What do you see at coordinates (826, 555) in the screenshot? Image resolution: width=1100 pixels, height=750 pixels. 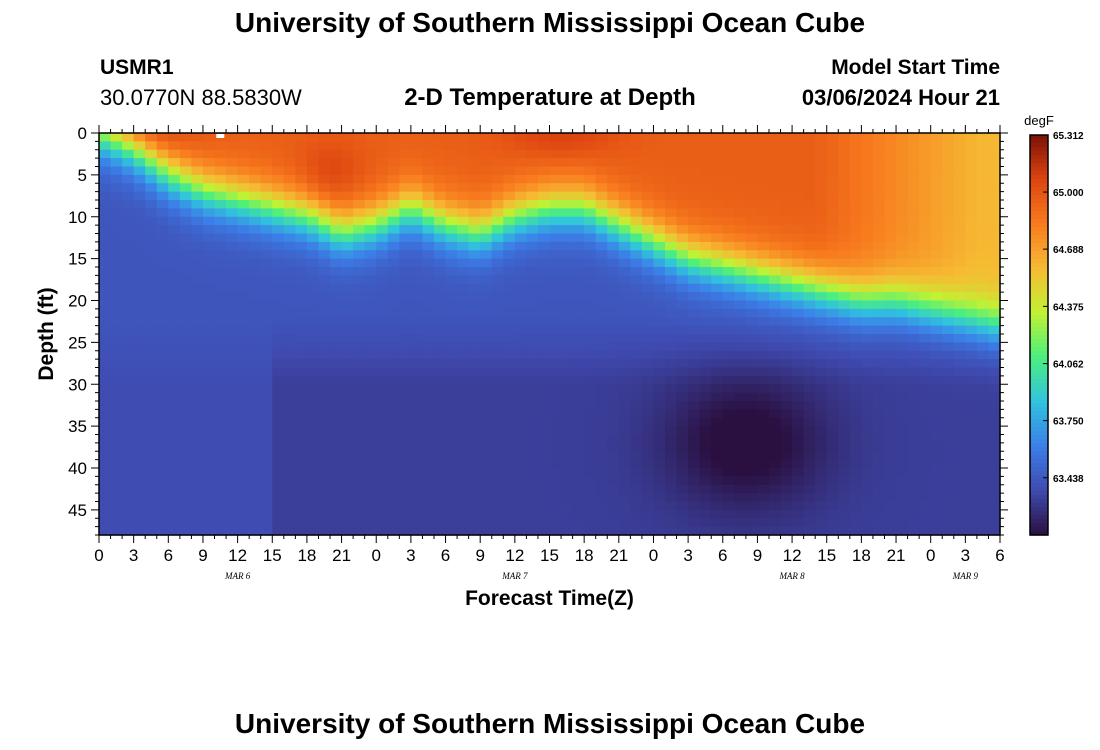 I see `x-tick-label: 15` at bounding box center [826, 555].